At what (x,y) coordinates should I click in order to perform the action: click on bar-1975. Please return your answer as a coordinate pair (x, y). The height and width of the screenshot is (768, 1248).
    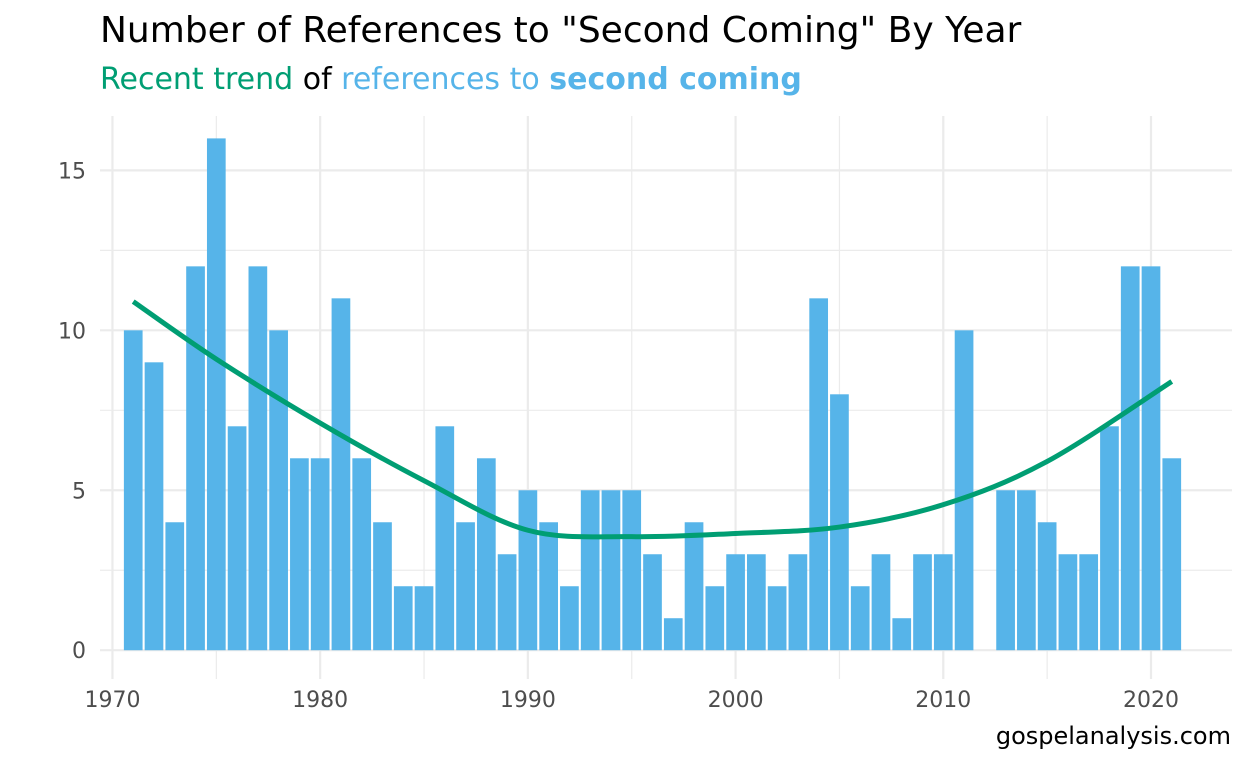
    Looking at the image, I should click on (216, 394).